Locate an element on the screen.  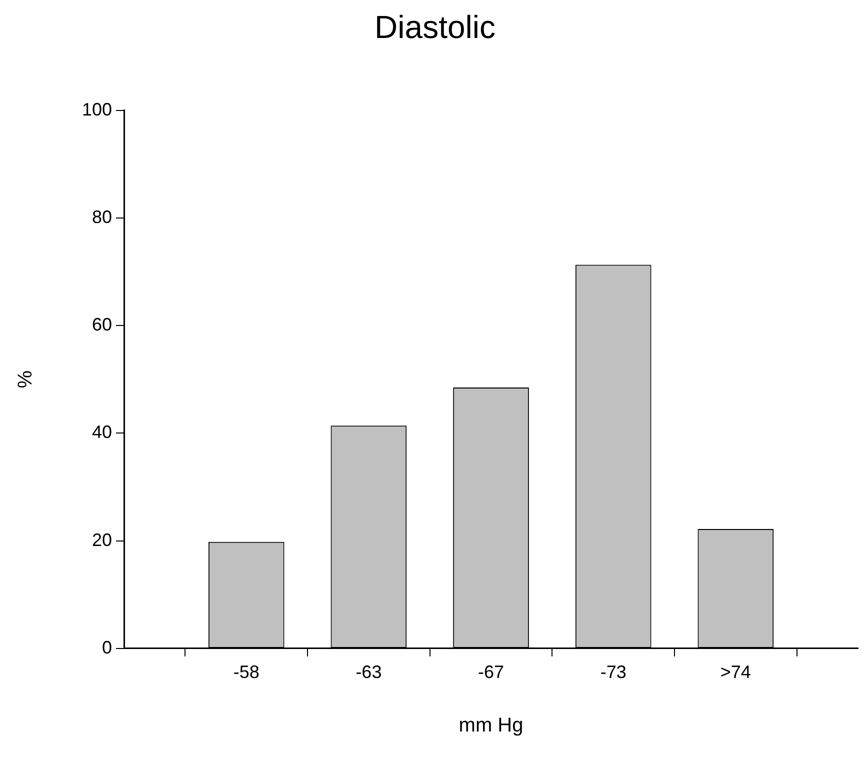
x-tick-label: -58 is located at coordinates (246, 672).